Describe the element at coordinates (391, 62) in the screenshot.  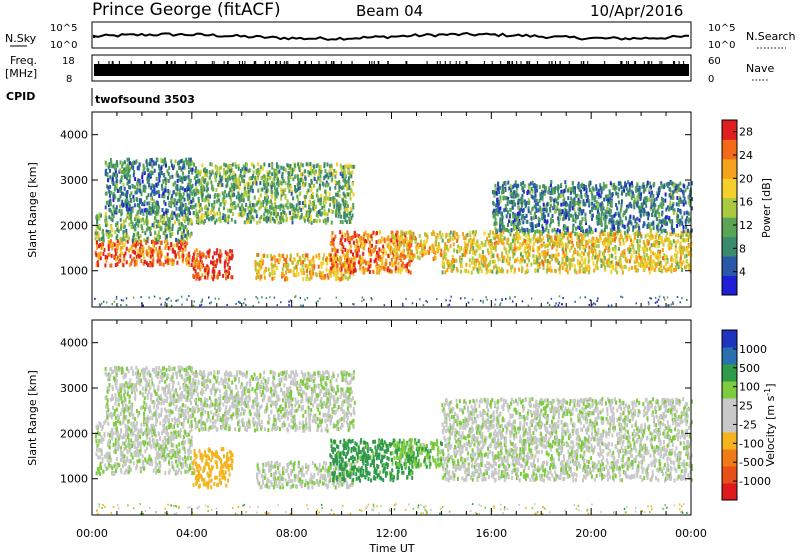
I see `freq-band-spikes` at that location.